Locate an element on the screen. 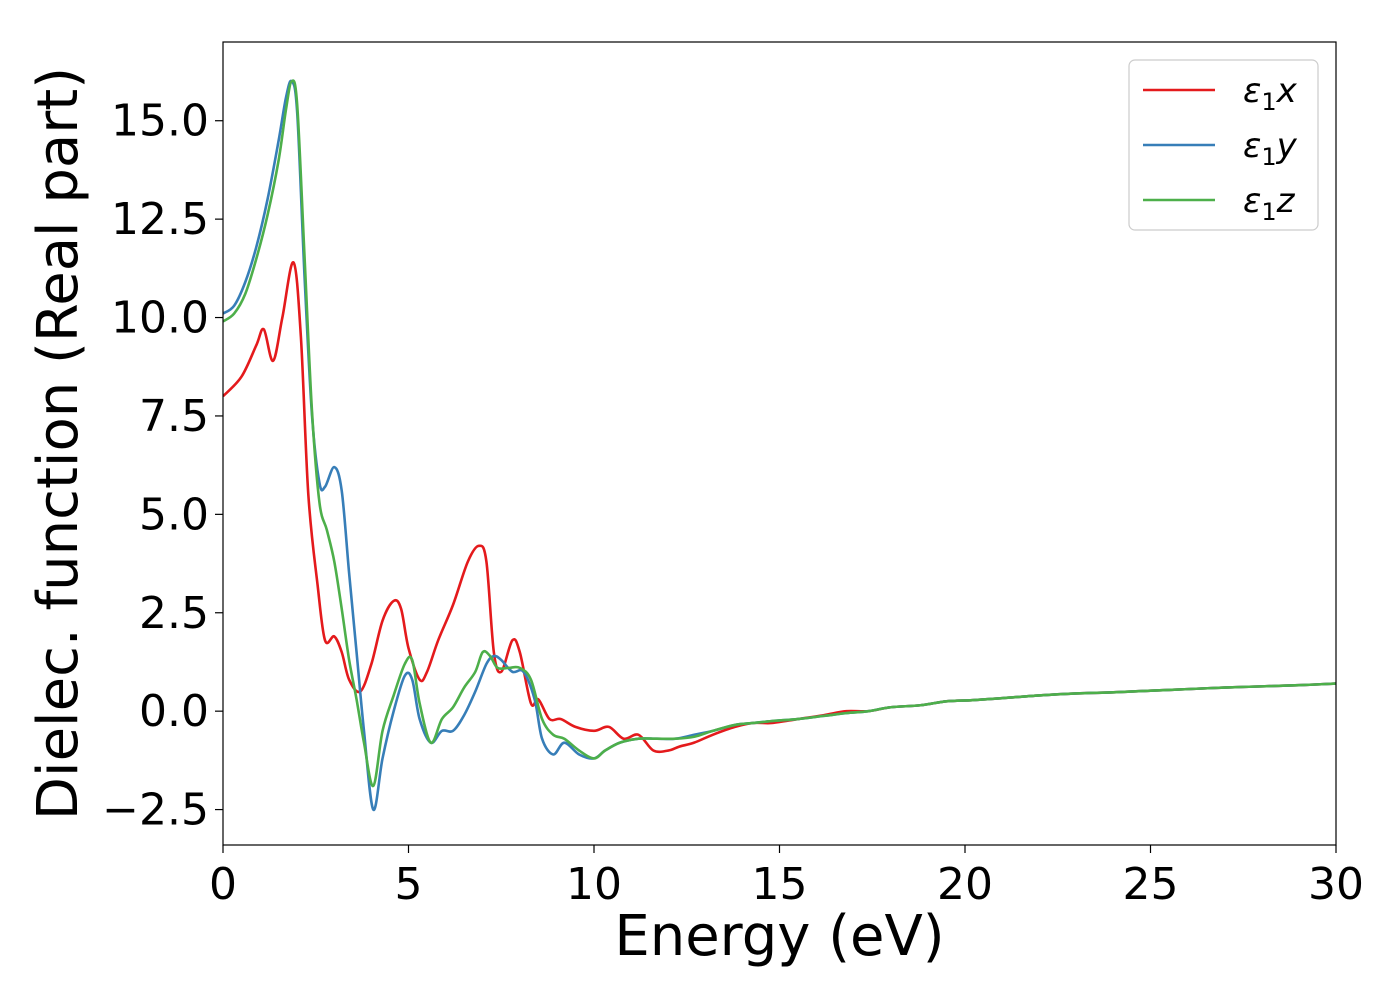  x-axis: 0 5 10 15 20 25 30 is located at coordinates (786, 877).